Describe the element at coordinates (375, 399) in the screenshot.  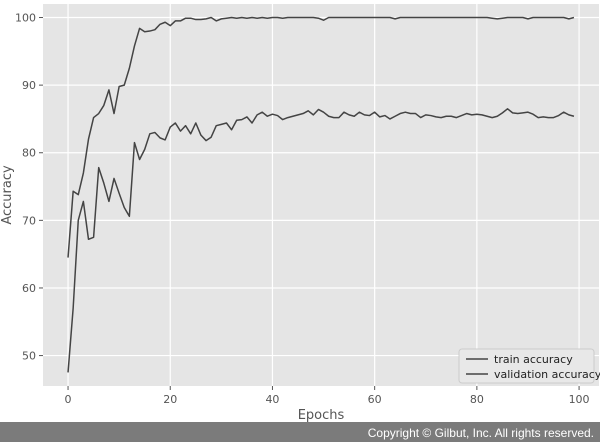
I see `x-tick-label: 60` at that location.